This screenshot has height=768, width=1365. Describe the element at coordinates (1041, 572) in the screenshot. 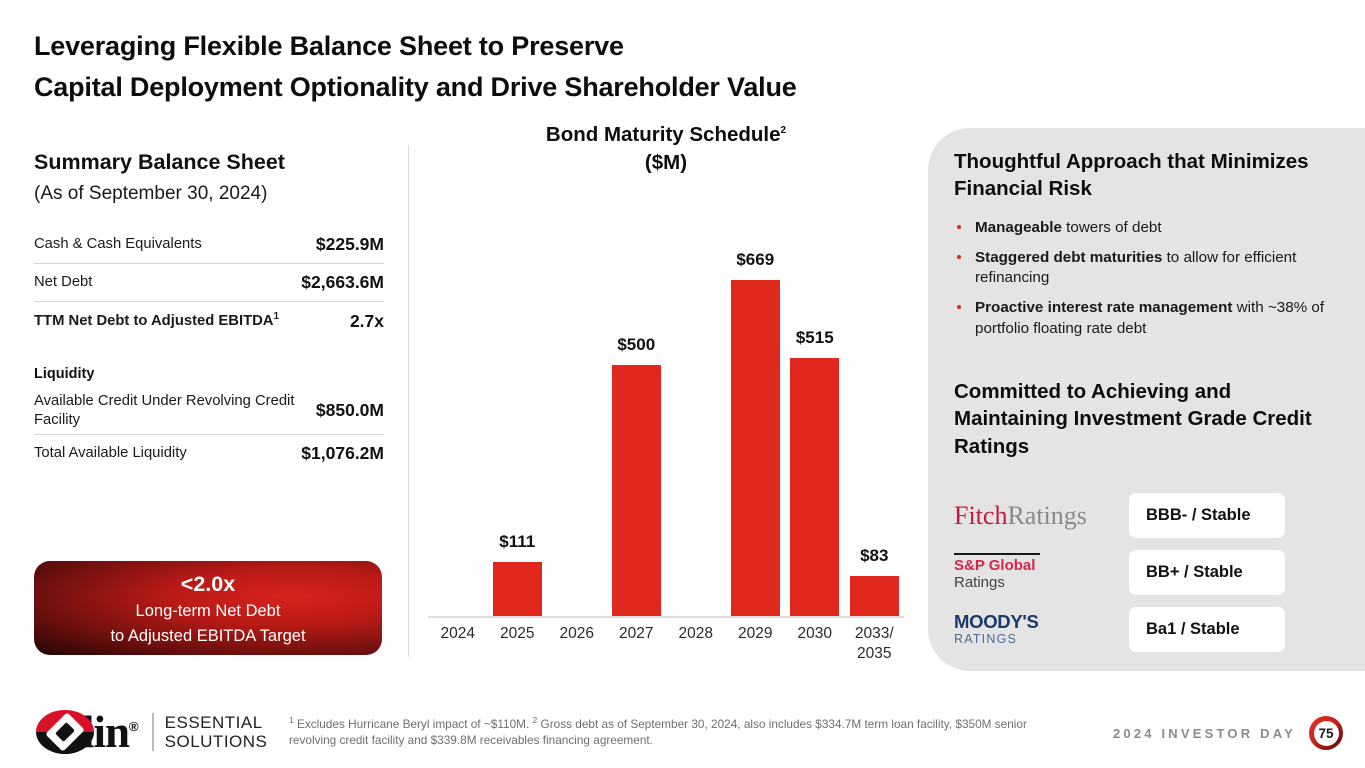

I see `sp-global-ratings-logo: S&P Global Ratings` at that location.